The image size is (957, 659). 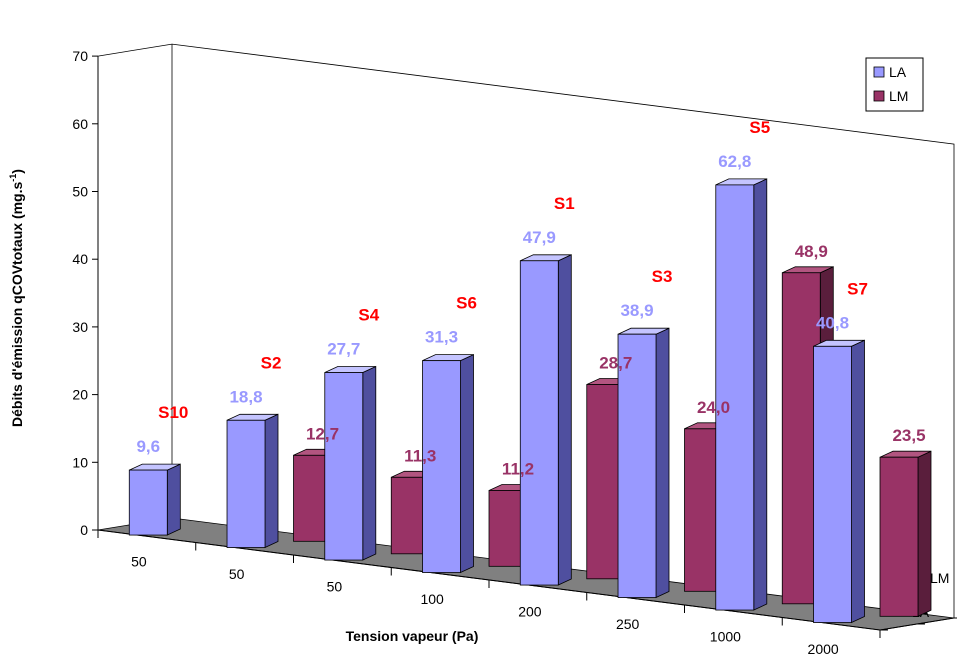 What do you see at coordinates (80, 327) in the screenshot?
I see `y-tick-label: 30` at bounding box center [80, 327].